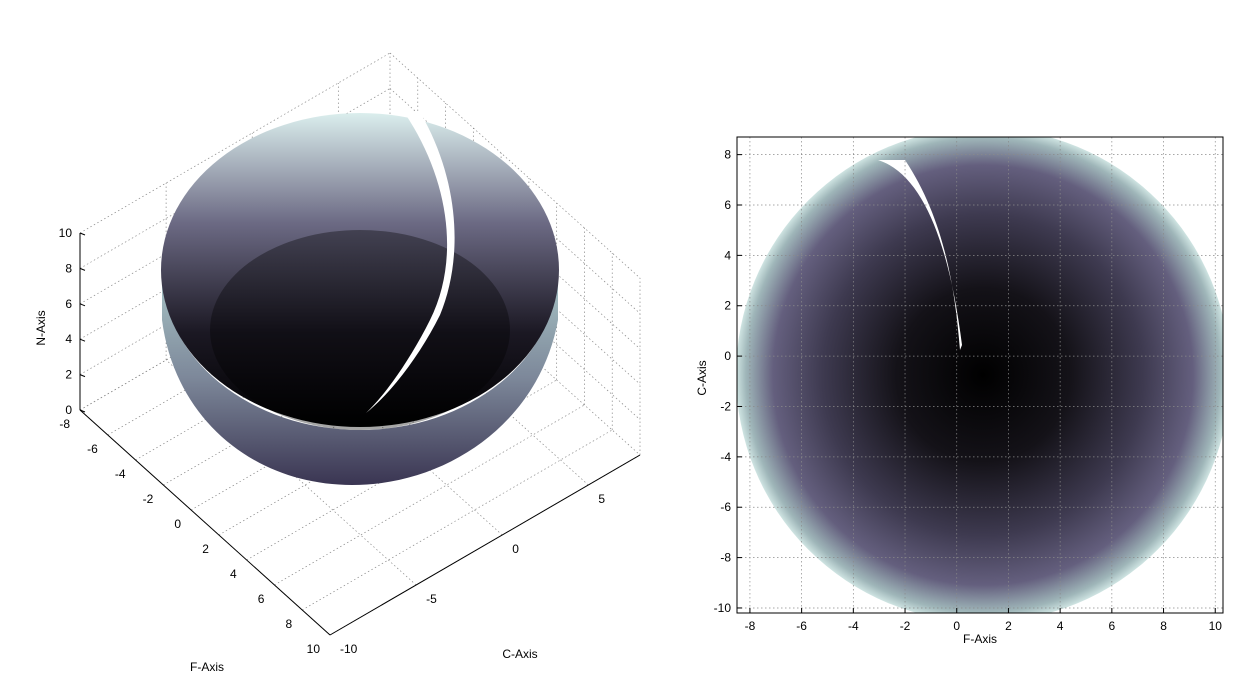 Image resolution: width=1238 pixels, height=679 pixels. What do you see at coordinates (725, 507) in the screenshot?
I see `tick-label-y: -6` at bounding box center [725, 507].